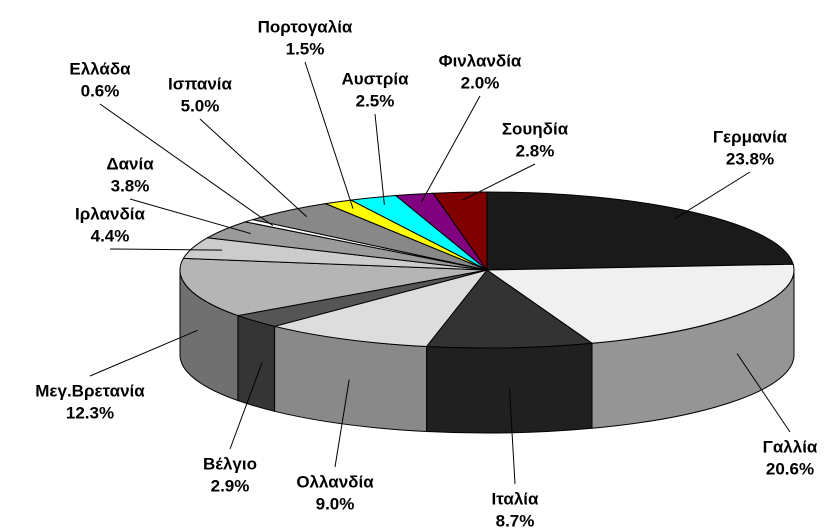  Describe the element at coordinates (480, 82) in the screenshot. I see `slice-label-value: 2.0%` at that location.